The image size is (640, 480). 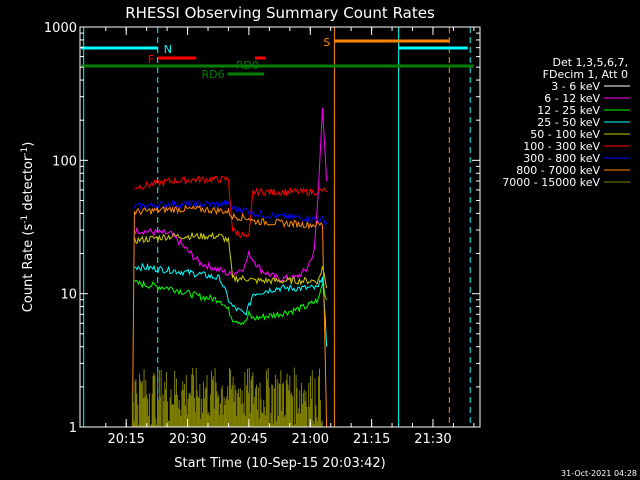 I want to click on legend-entry: 3 - 6 keV, so click(x=575, y=86).